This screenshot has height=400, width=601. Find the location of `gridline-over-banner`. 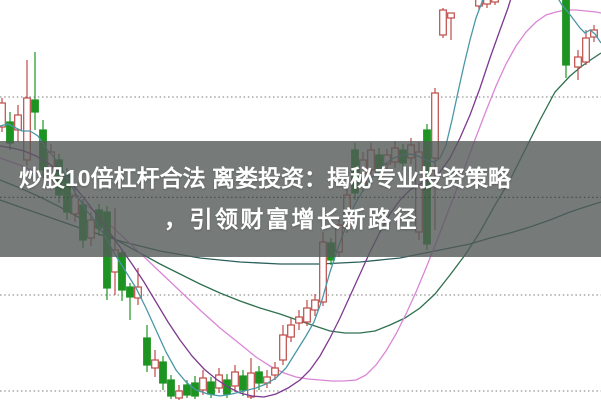

gridline-over-banner is located at coordinates (300, 198).